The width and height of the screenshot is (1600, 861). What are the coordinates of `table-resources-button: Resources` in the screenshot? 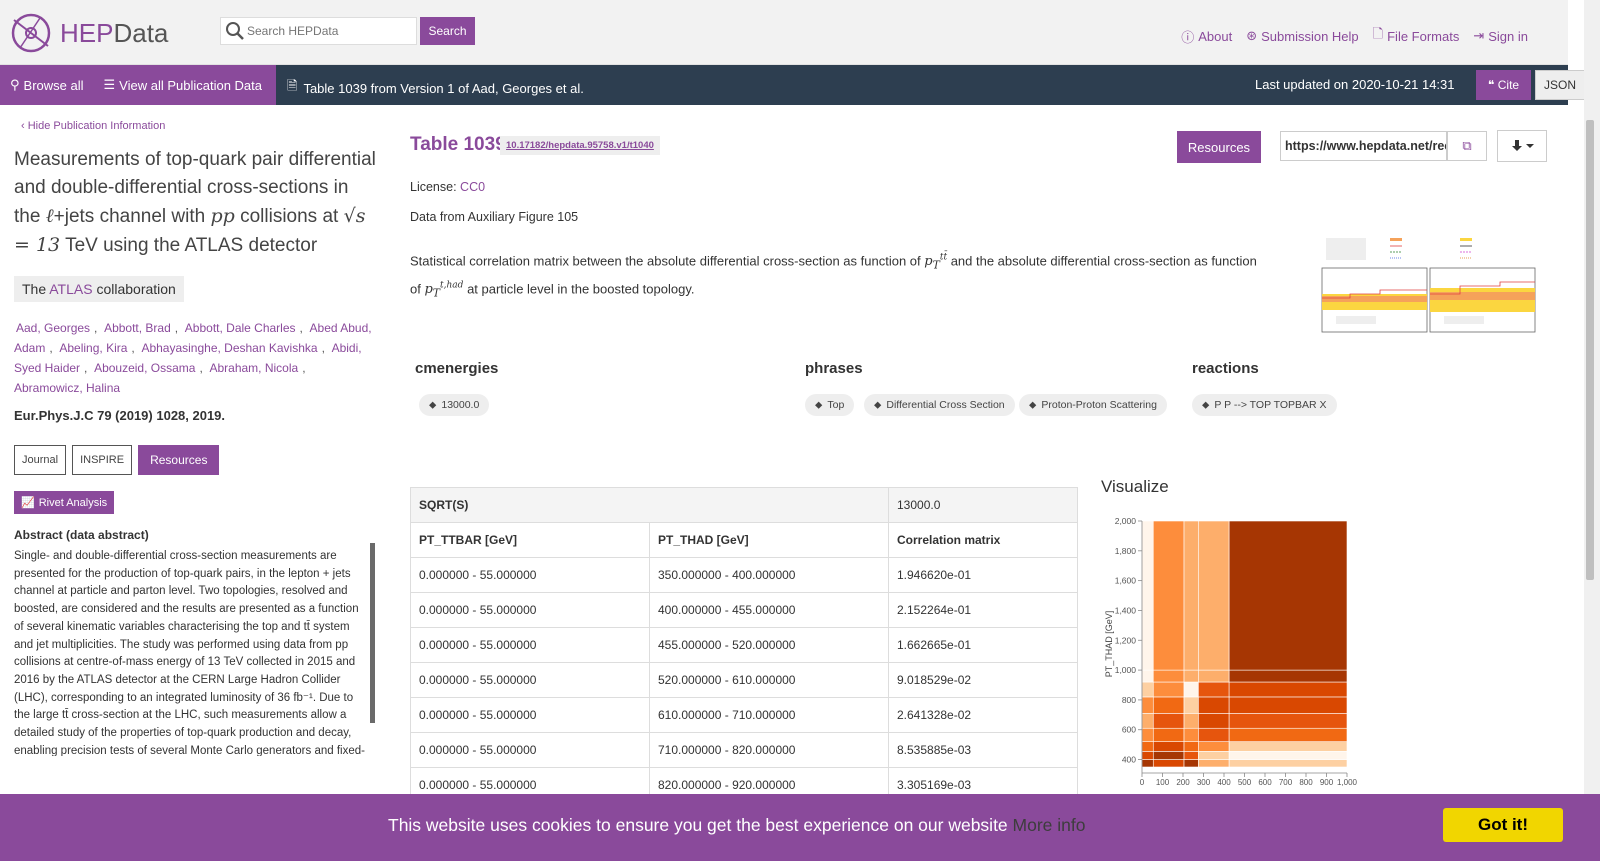 It's located at (1219, 147).